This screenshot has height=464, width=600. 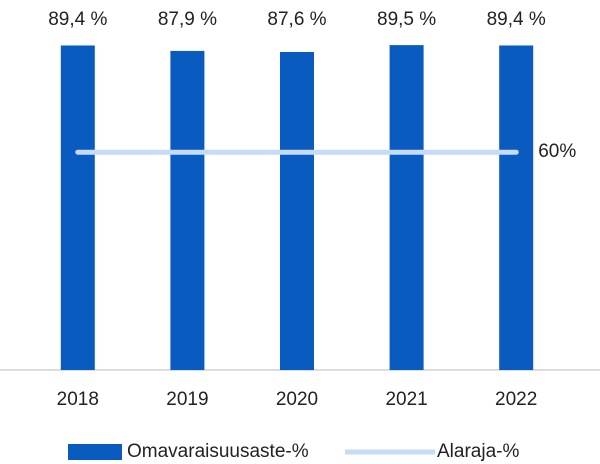 What do you see at coordinates (296, 19) in the screenshot?
I see `data-label: 87,6 %` at bounding box center [296, 19].